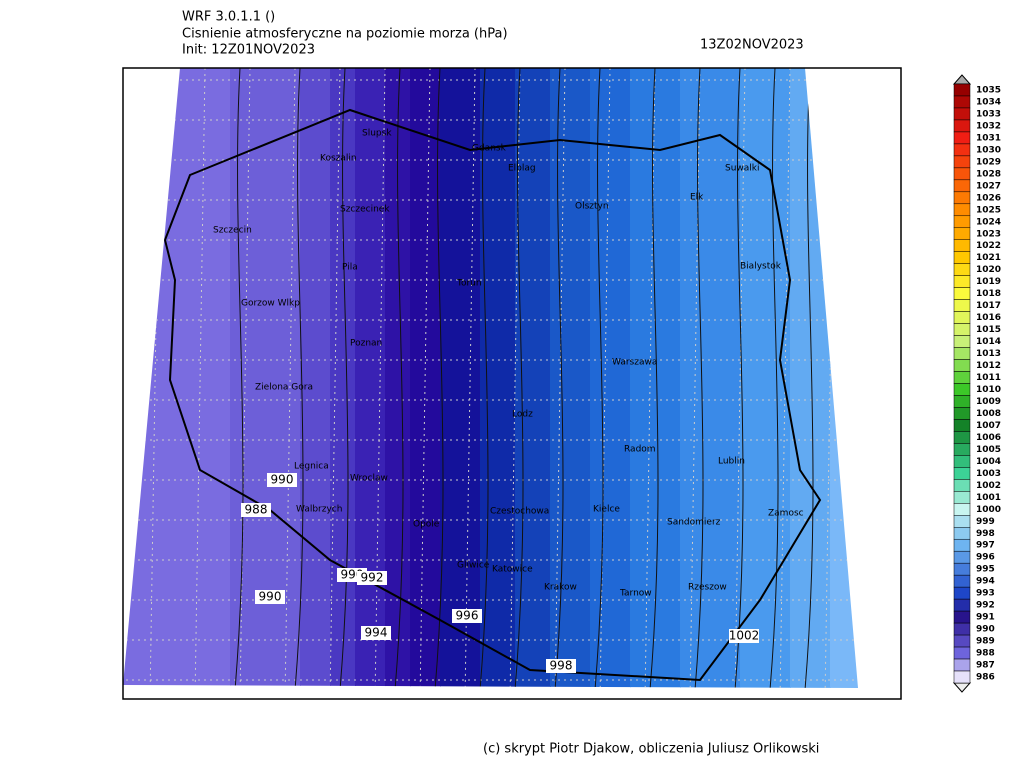 The width and height of the screenshot is (1024, 768). I want to click on colorbar-label: 991, so click(985, 618).